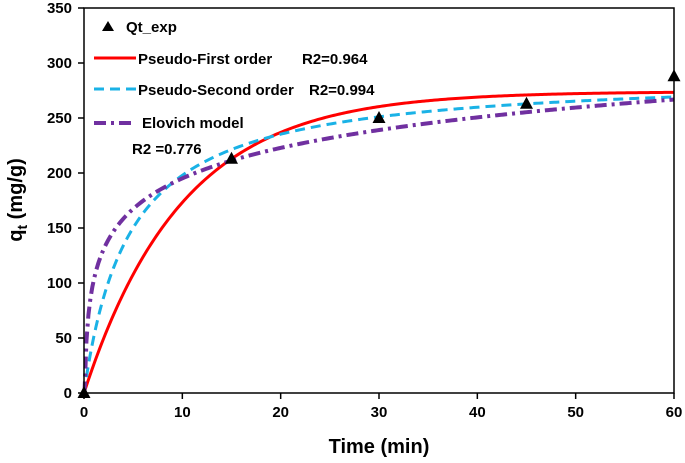 The width and height of the screenshot is (685, 463). I want to click on y-tick-label-250: 250, so click(59, 118).